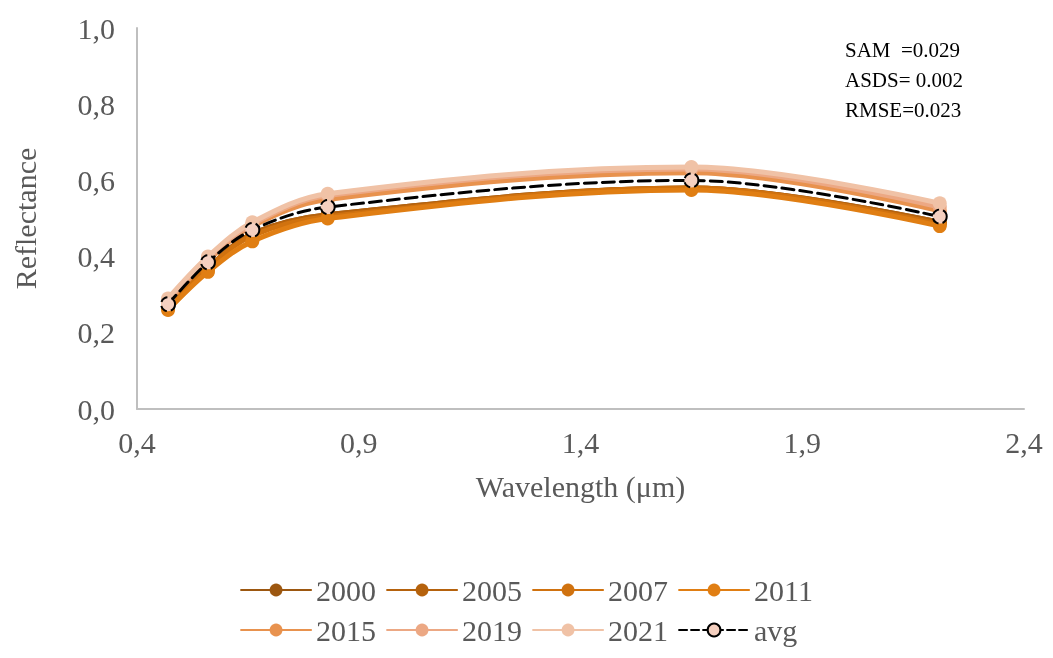 The width and height of the screenshot is (1053, 658). What do you see at coordinates (638, 590) in the screenshot?
I see `legend-label: 2007` at bounding box center [638, 590].